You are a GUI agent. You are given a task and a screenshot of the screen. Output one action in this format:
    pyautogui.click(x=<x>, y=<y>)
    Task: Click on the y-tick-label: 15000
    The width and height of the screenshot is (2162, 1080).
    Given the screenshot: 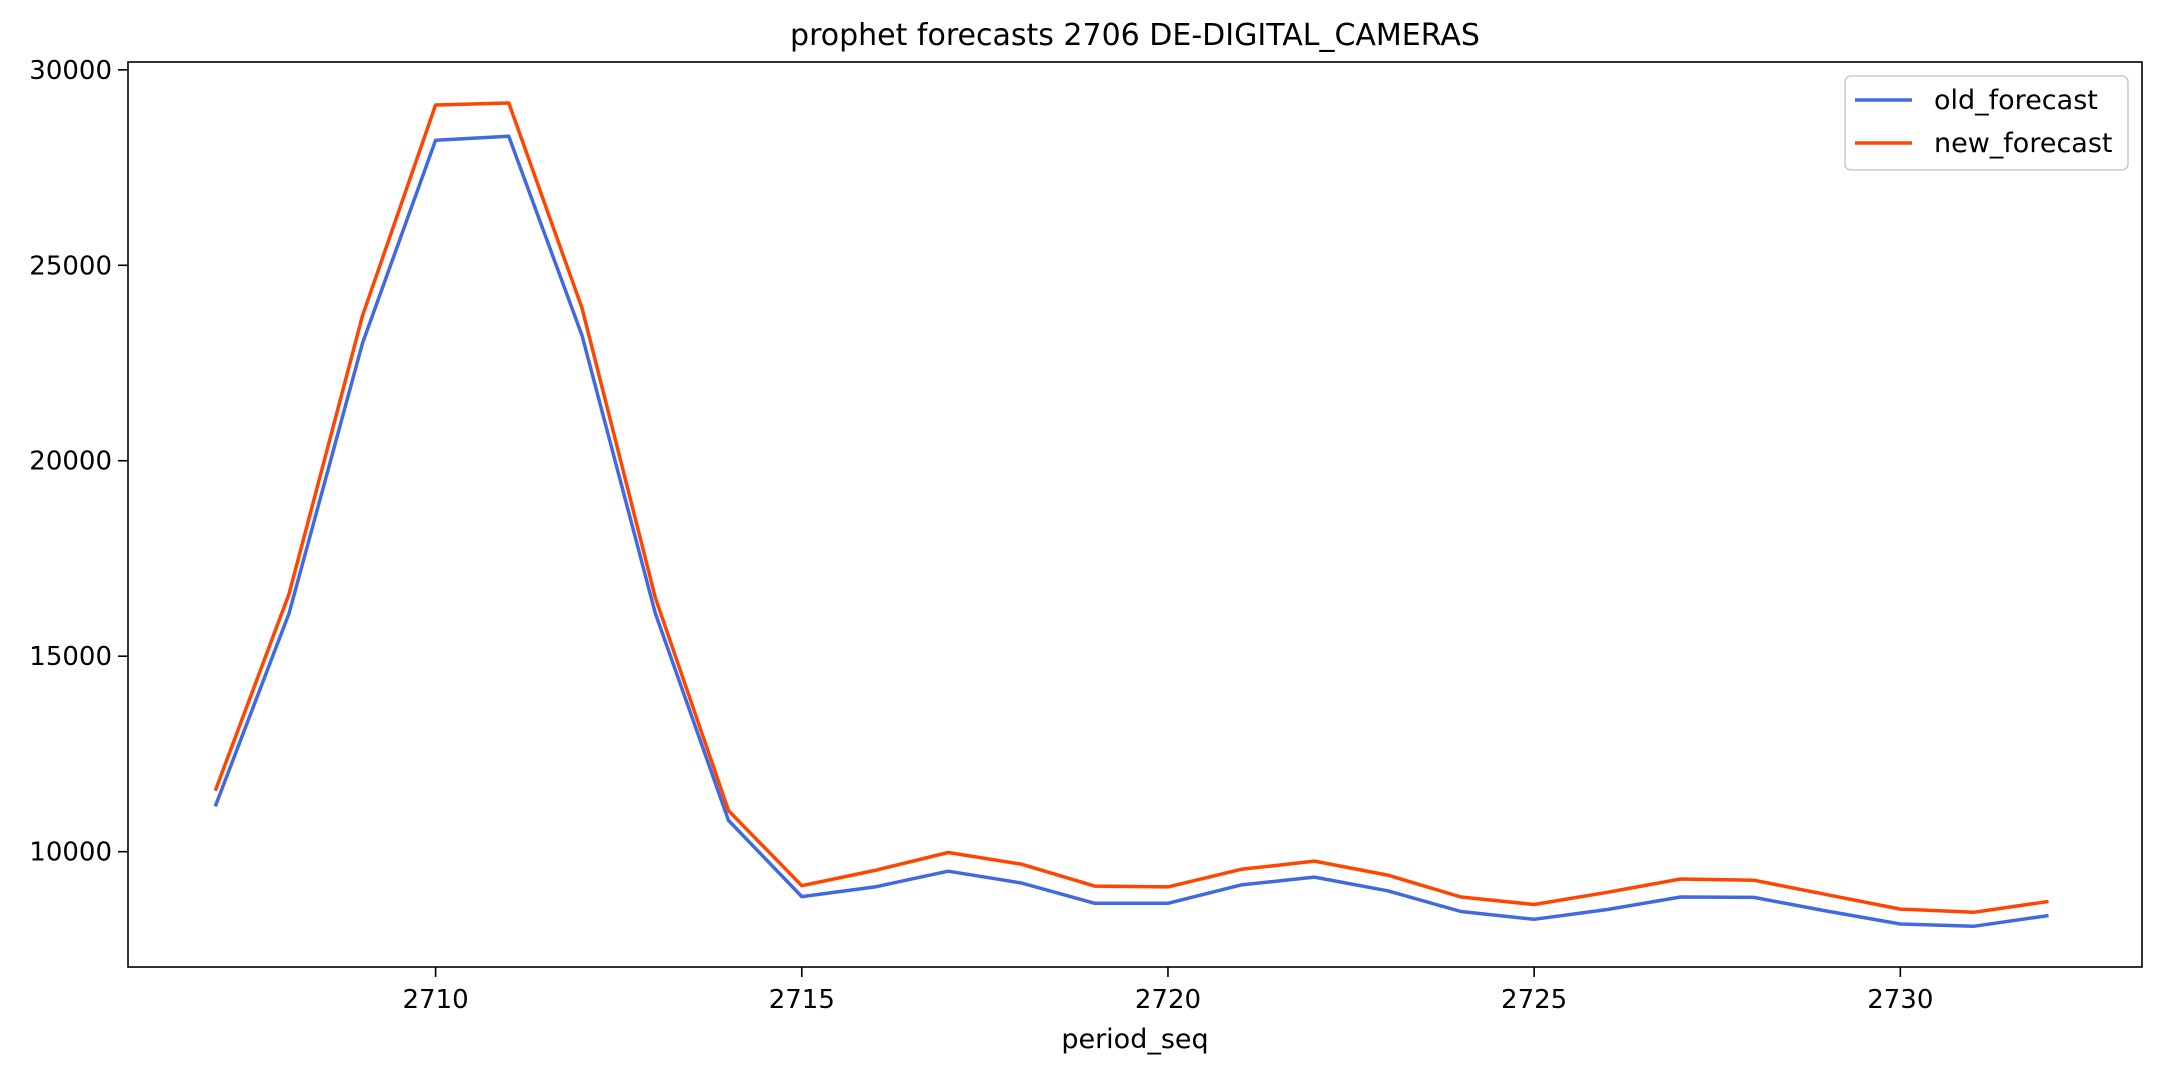 What is the action you would take?
    pyautogui.click(x=70, y=657)
    